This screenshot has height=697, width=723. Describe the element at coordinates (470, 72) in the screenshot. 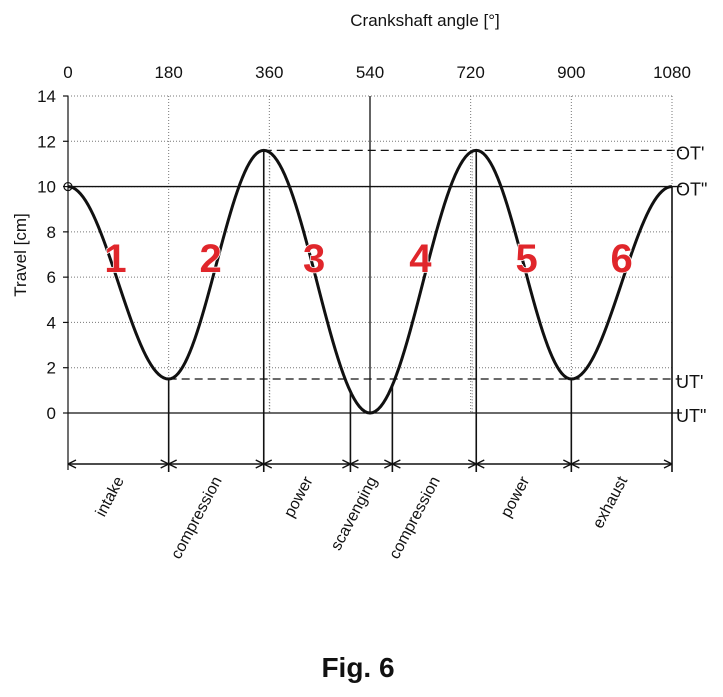

I see `x-tick-label: 720` at that location.